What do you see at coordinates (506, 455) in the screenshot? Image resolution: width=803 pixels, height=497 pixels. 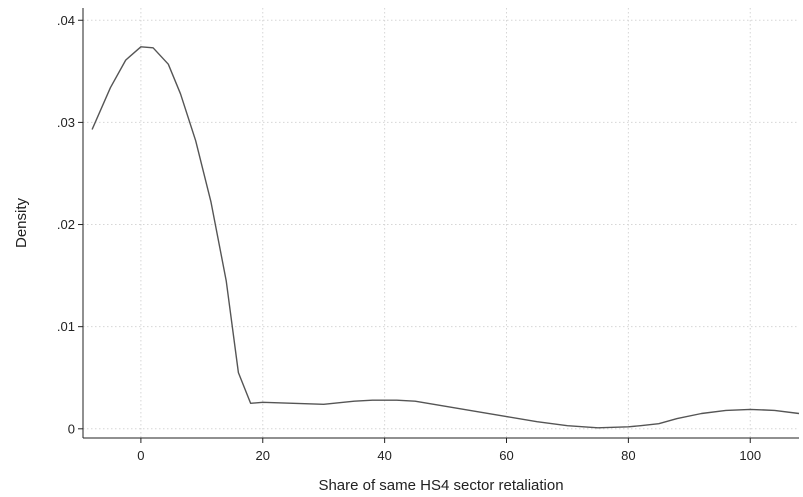 I see `x-tick-label: 60` at bounding box center [506, 455].